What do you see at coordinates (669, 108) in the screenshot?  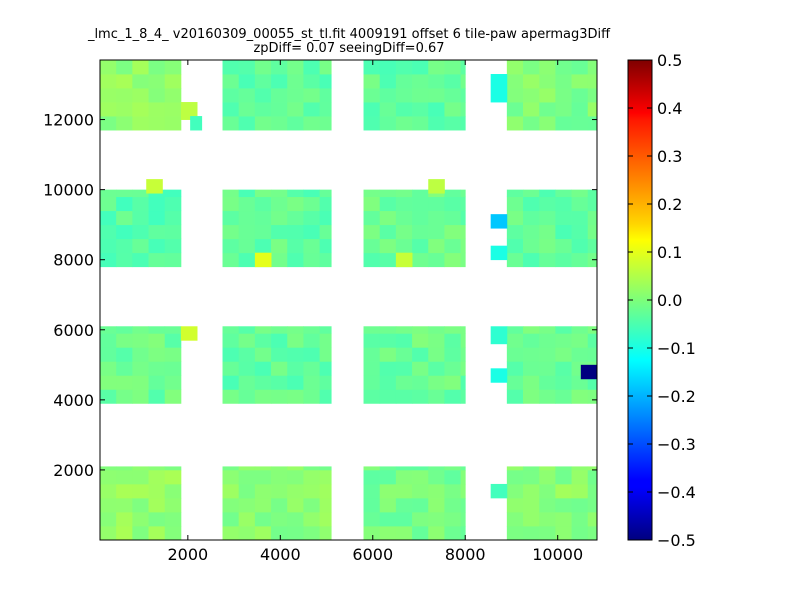 I see `colorbar-tick-label: 0.4` at bounding box center [669, 108].